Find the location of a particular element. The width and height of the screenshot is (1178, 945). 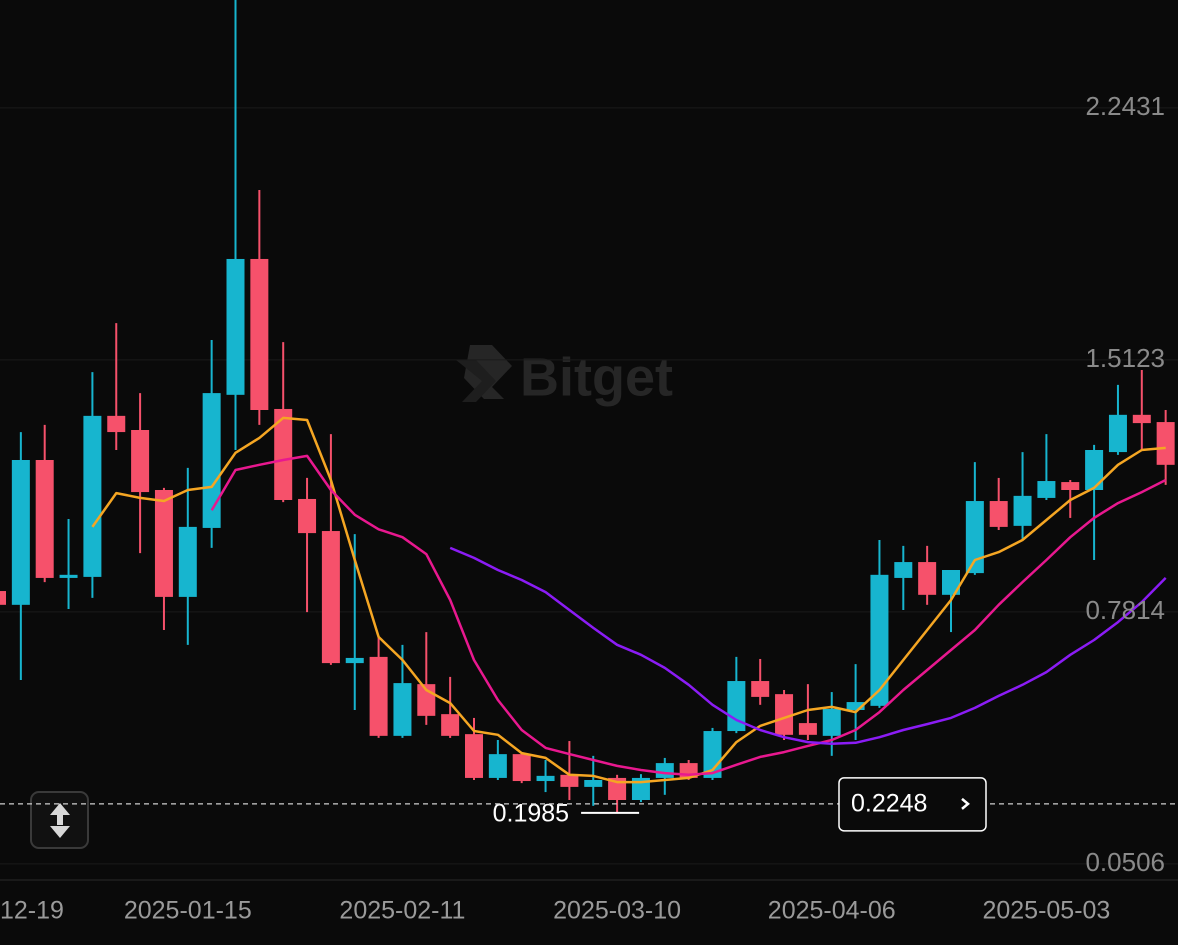

chevron-icon is located at coordinates (965, 803).